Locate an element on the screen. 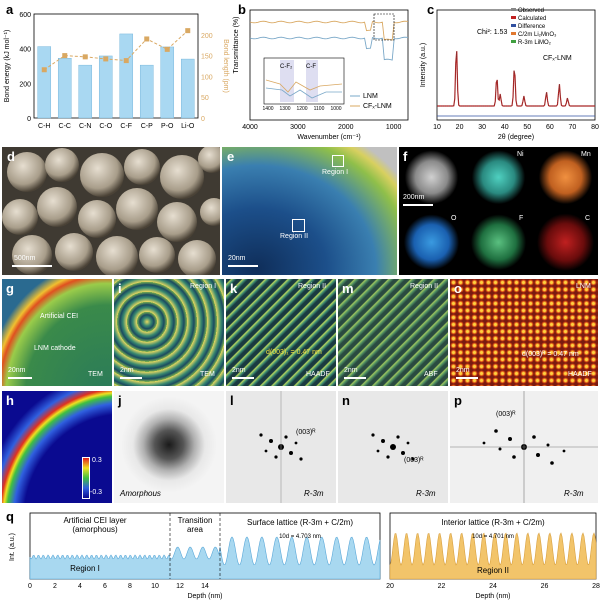 The image size is (600, 601). inset-series-lnm is located at coordinates (303, 93).